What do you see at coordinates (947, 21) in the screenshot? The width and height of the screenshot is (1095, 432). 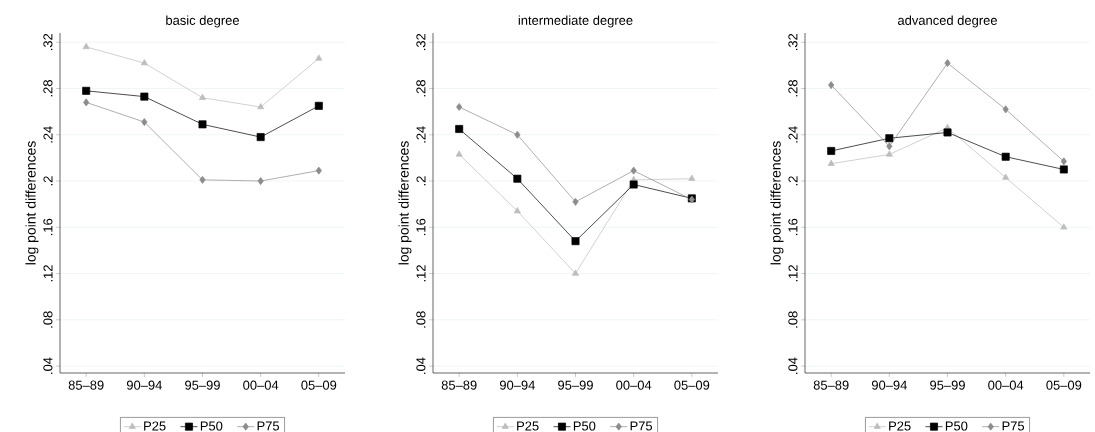 I see `chart-title: advanced degree` at bounding box center [947, 21].